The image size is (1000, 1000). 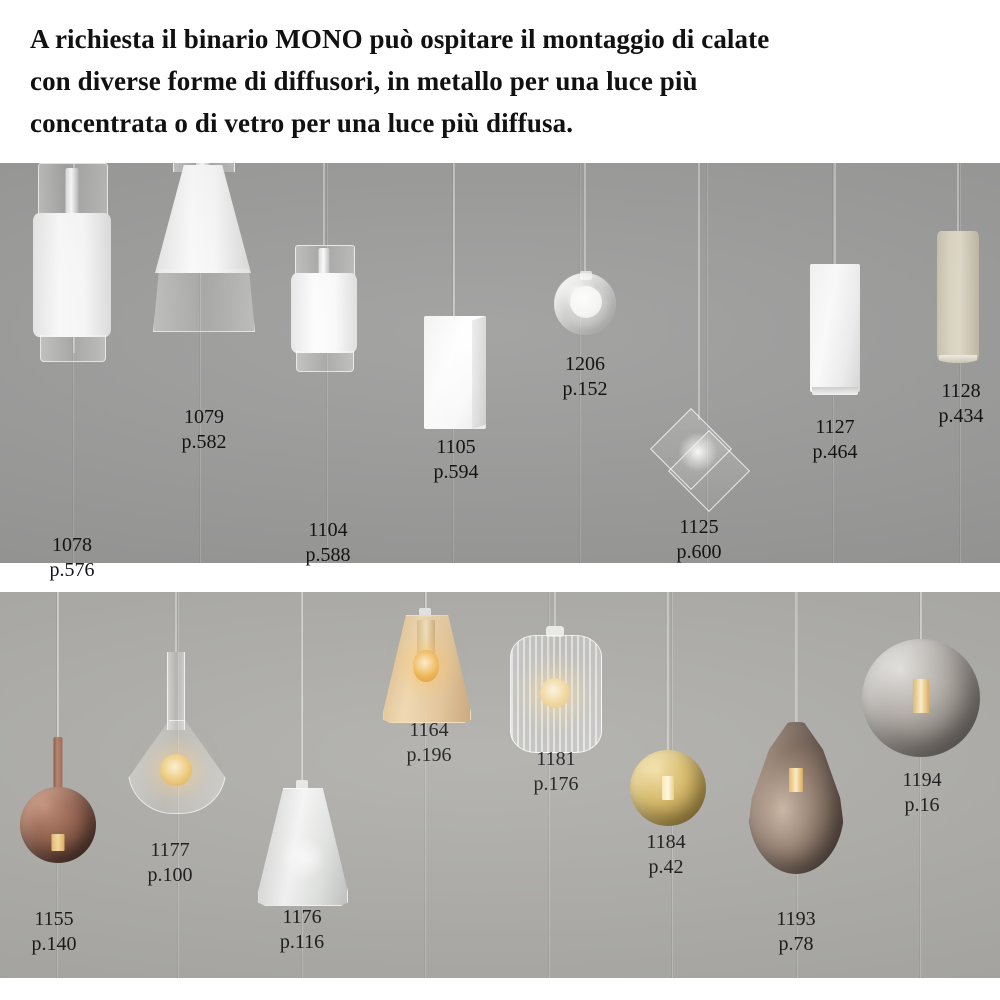 I want to click on inner-glow, so click(x=303, y=858).